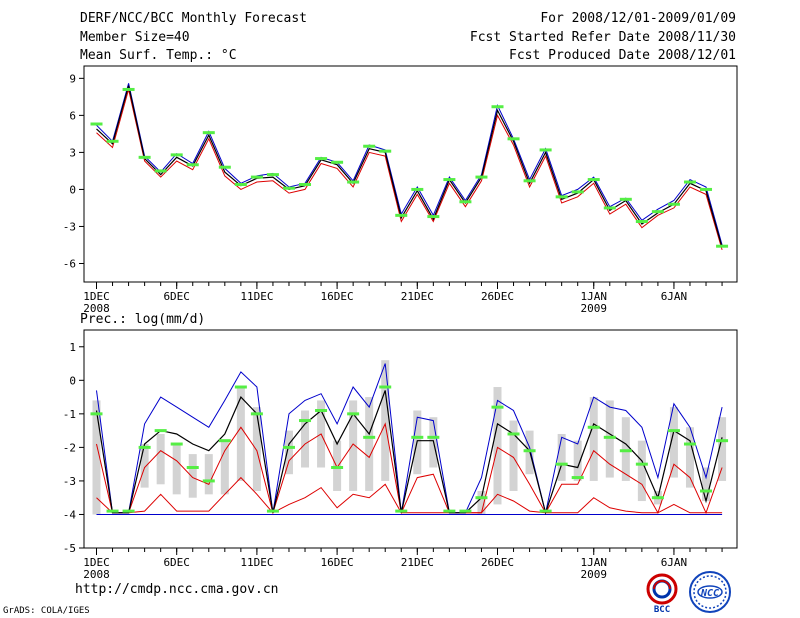 Image resolution: width=800 pixels, height=618 pixels. Describe the element at coordinates (674, 562) in the screenshot. I see `prec-xtick-label: 6JAN` at that location.